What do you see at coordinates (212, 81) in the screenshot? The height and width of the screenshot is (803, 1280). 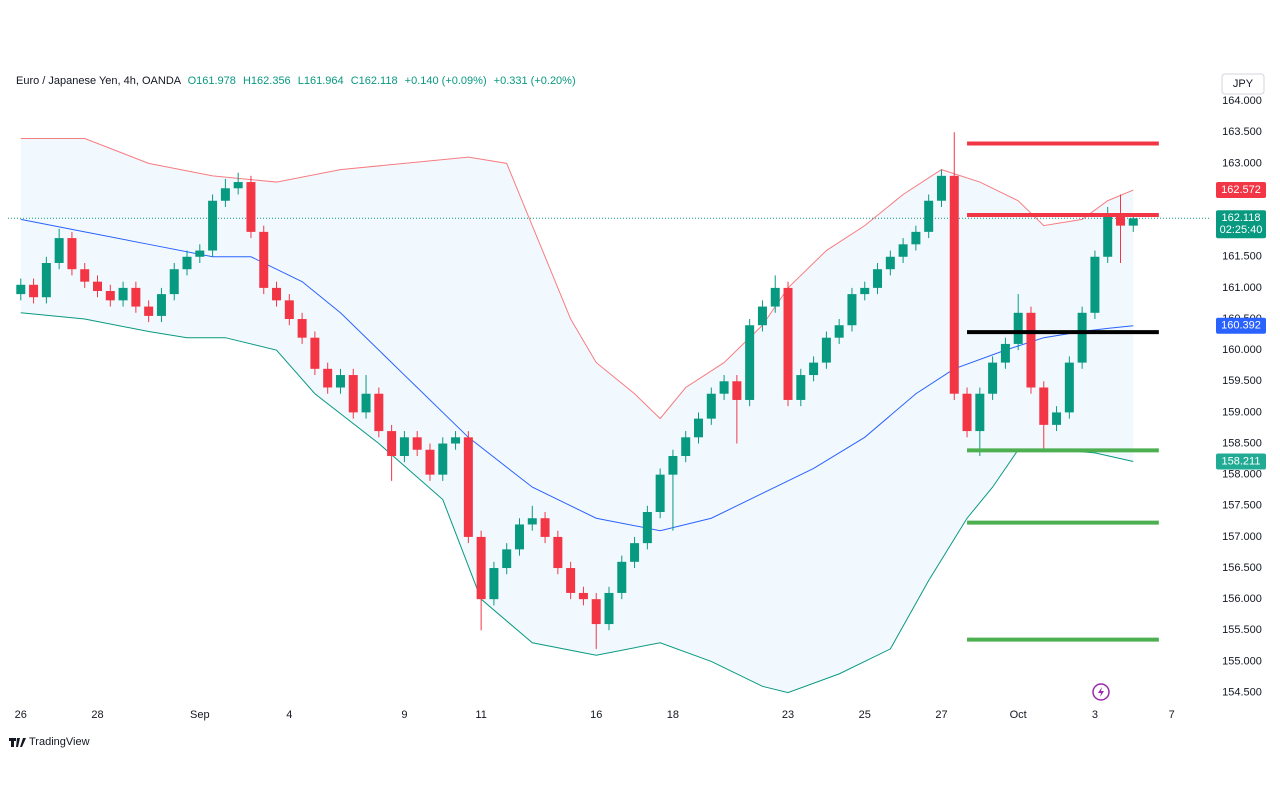 I see `ohlc-open: O161.978` at bounding box center [212, 81].